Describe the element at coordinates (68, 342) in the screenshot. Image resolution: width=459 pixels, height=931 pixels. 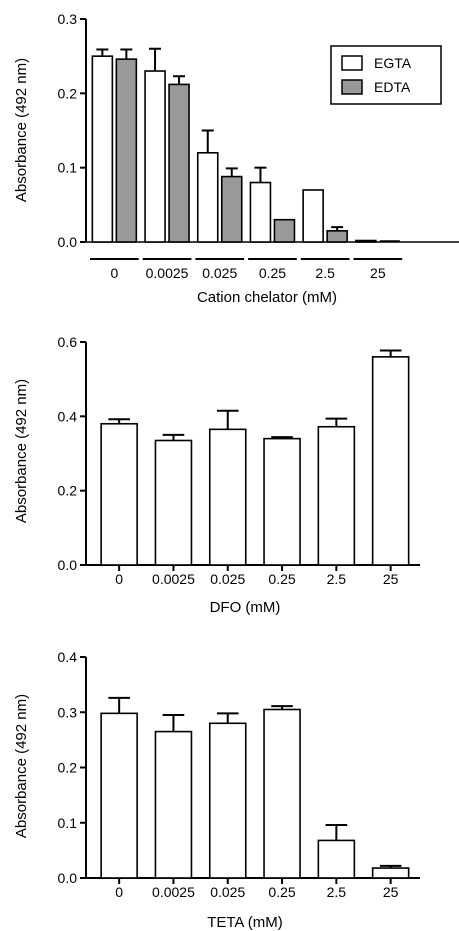
I see `y-tick-label: 0.6` at that location.